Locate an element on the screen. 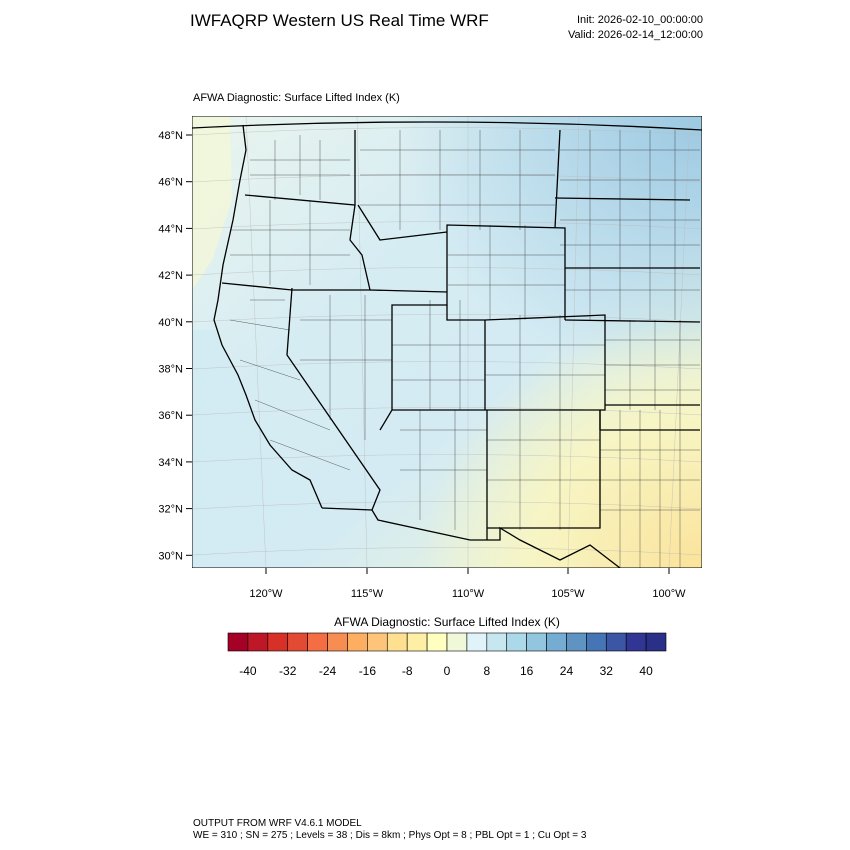  colorbar-label: -32 is located at coordinates (288, 671).